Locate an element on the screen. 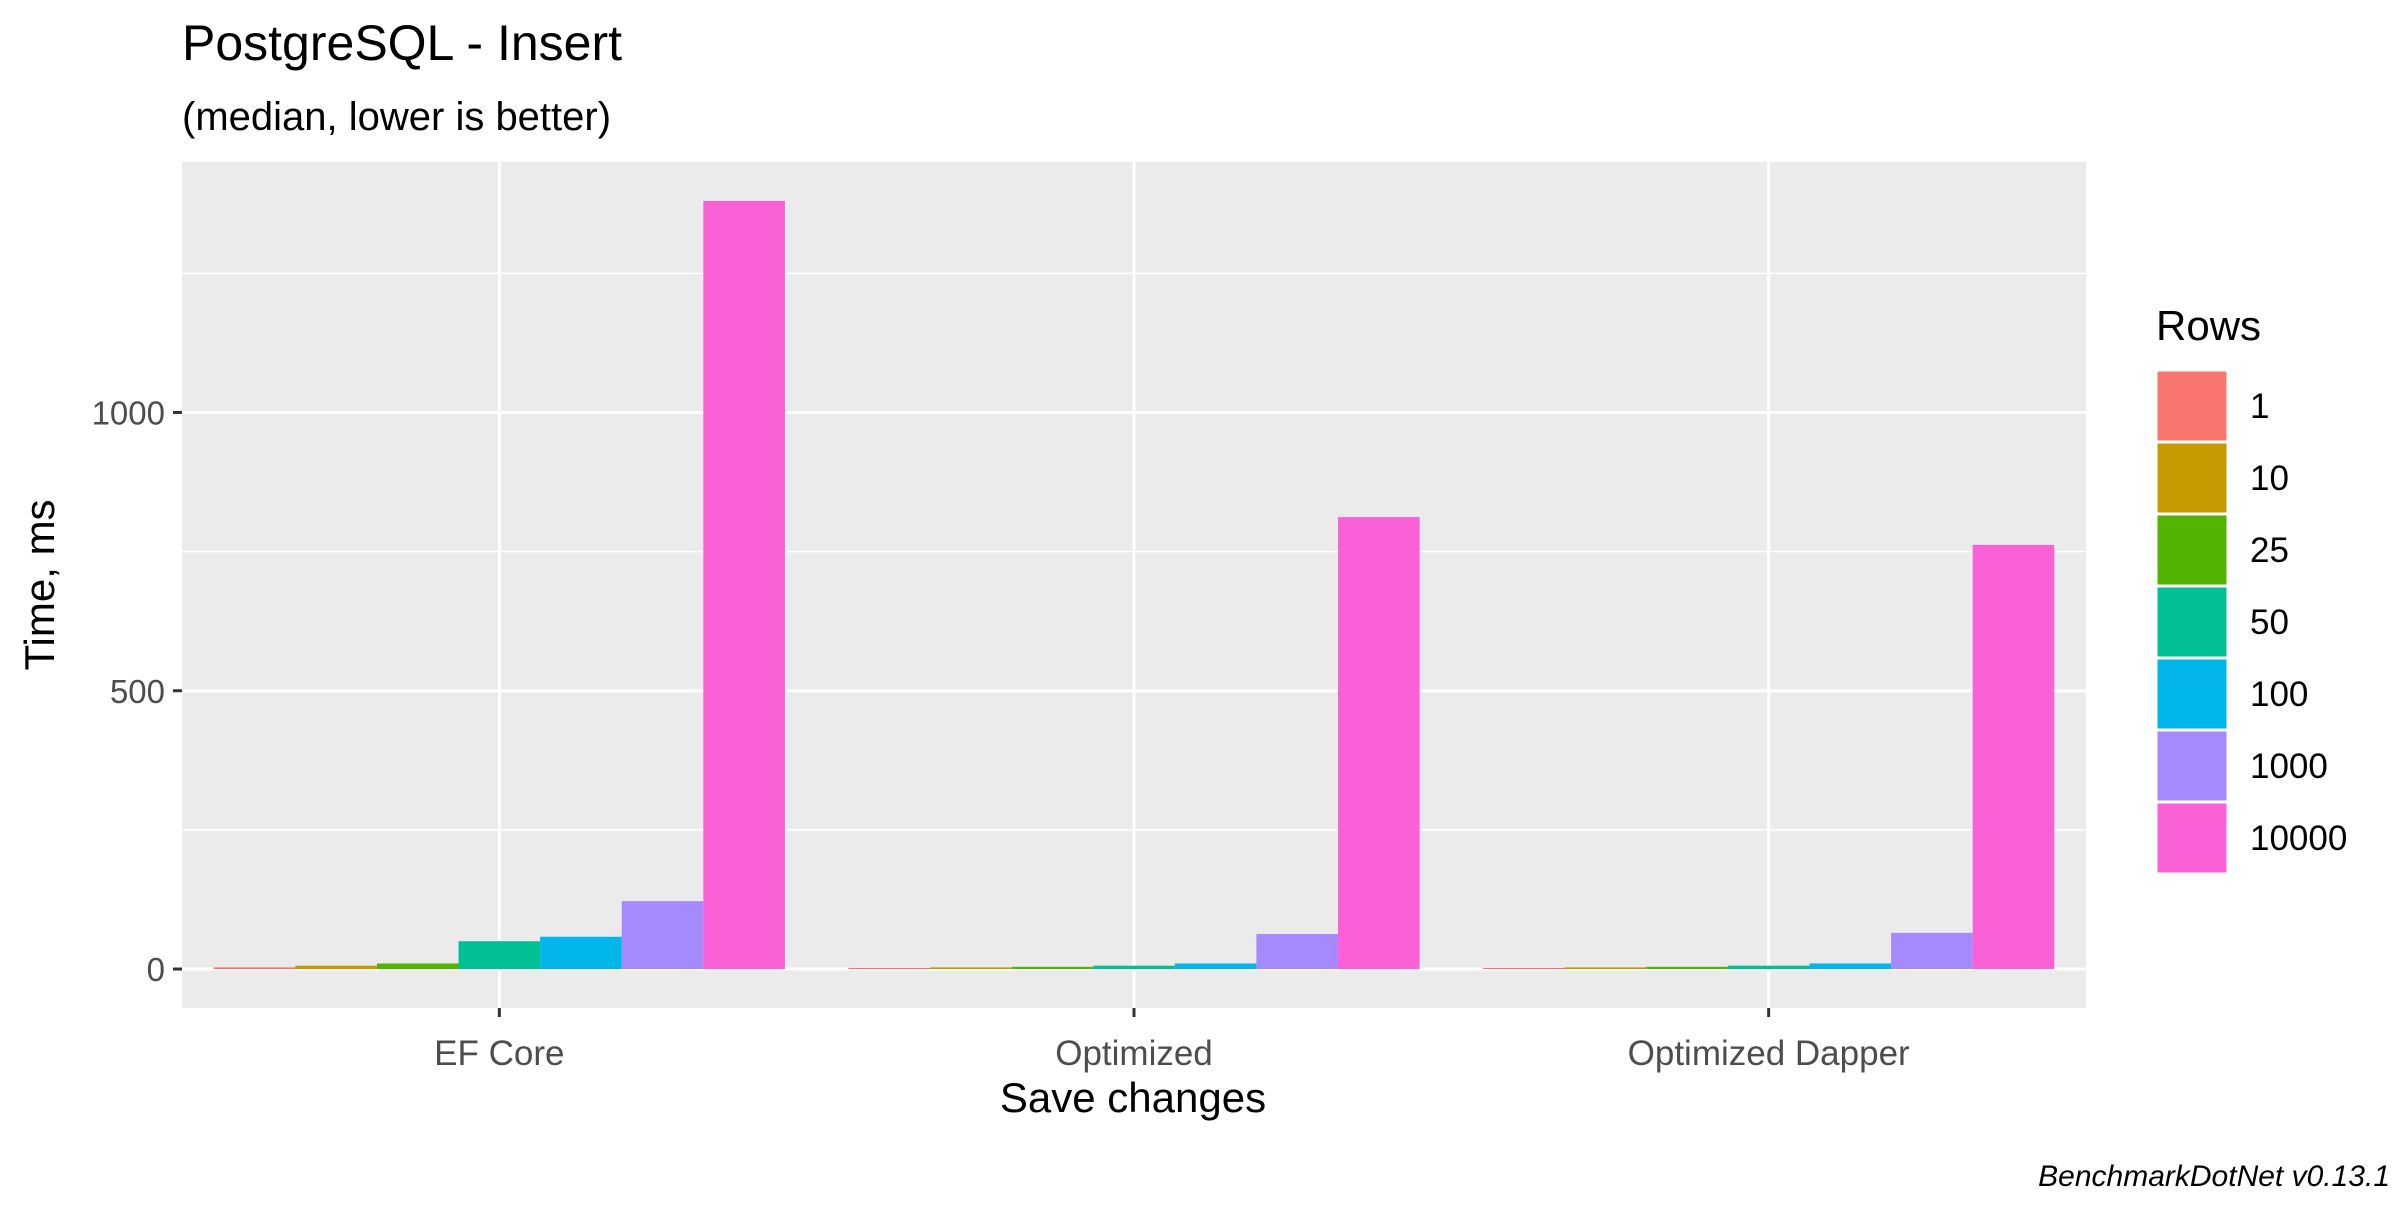  y-axis-title: Time, ms is located at coordinates (39, 584).